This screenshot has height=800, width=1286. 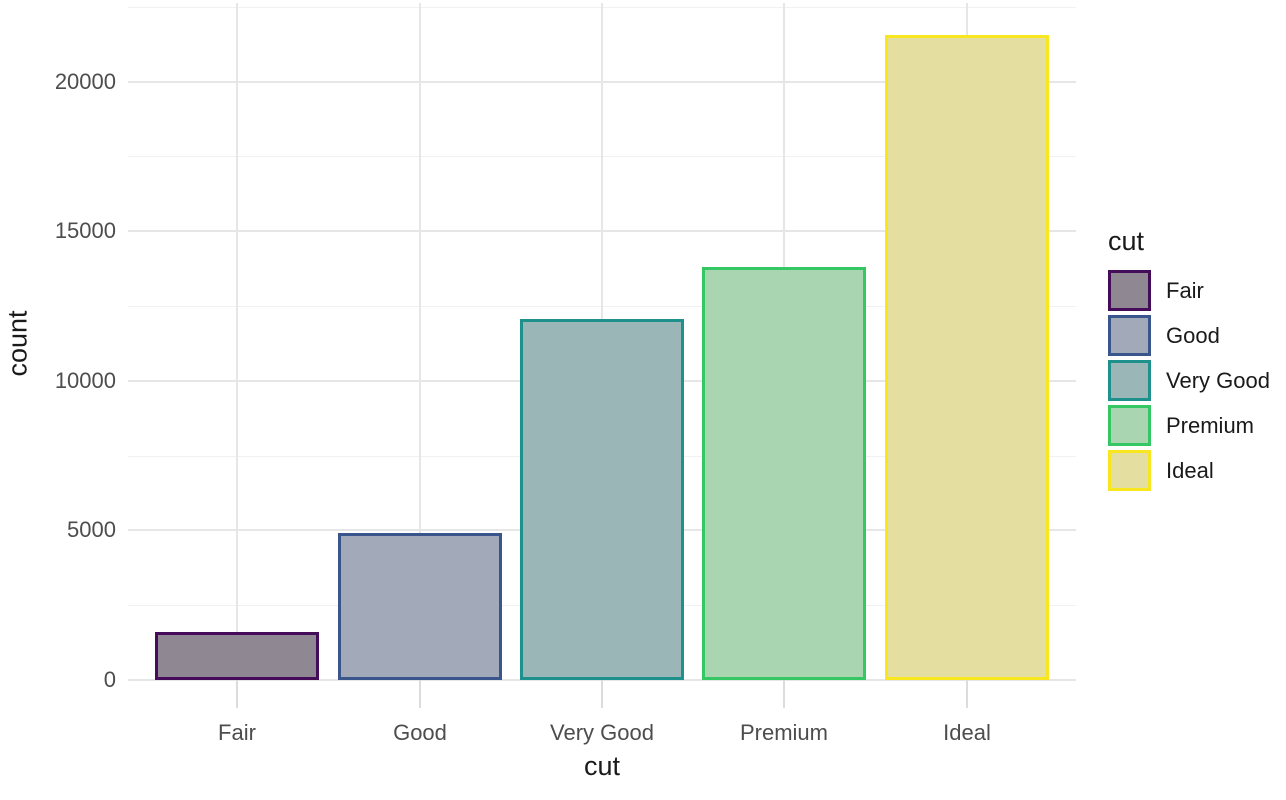 What do you see at coordinates (784, 694) in the screenshot?
I see `x-tick-premium` at bounding box center [784, 694].